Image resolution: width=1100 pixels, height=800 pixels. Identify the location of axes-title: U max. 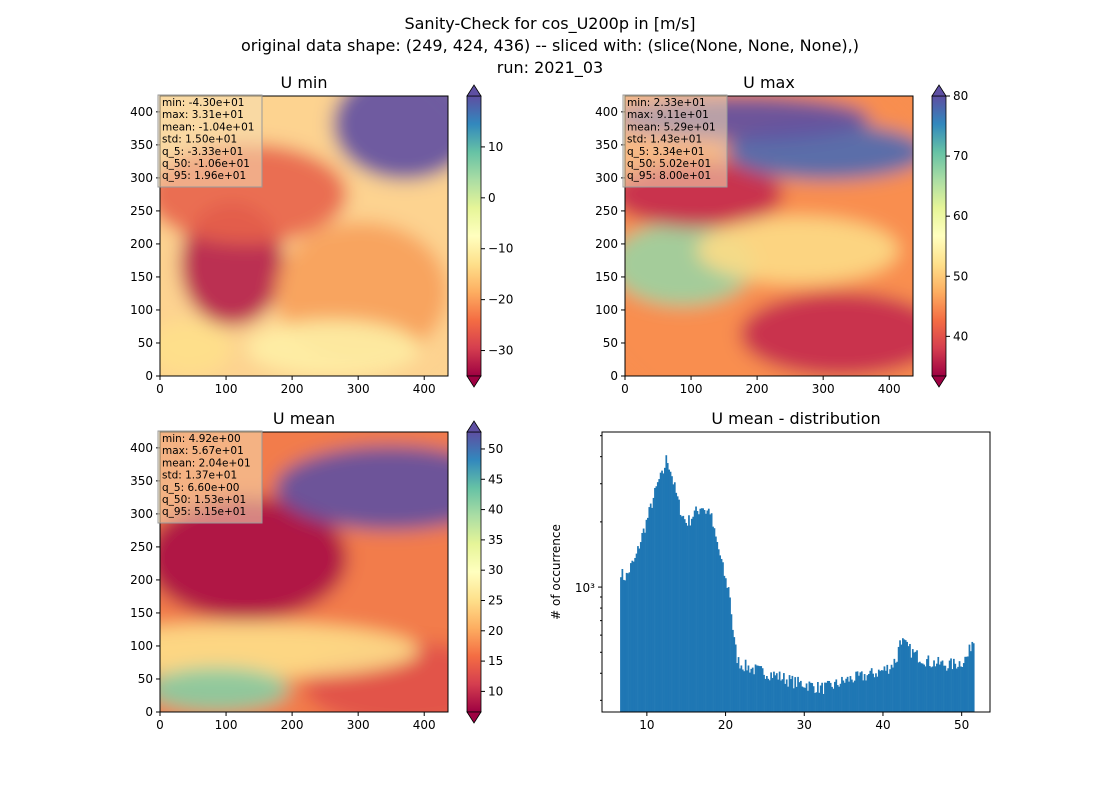
(769, 82).